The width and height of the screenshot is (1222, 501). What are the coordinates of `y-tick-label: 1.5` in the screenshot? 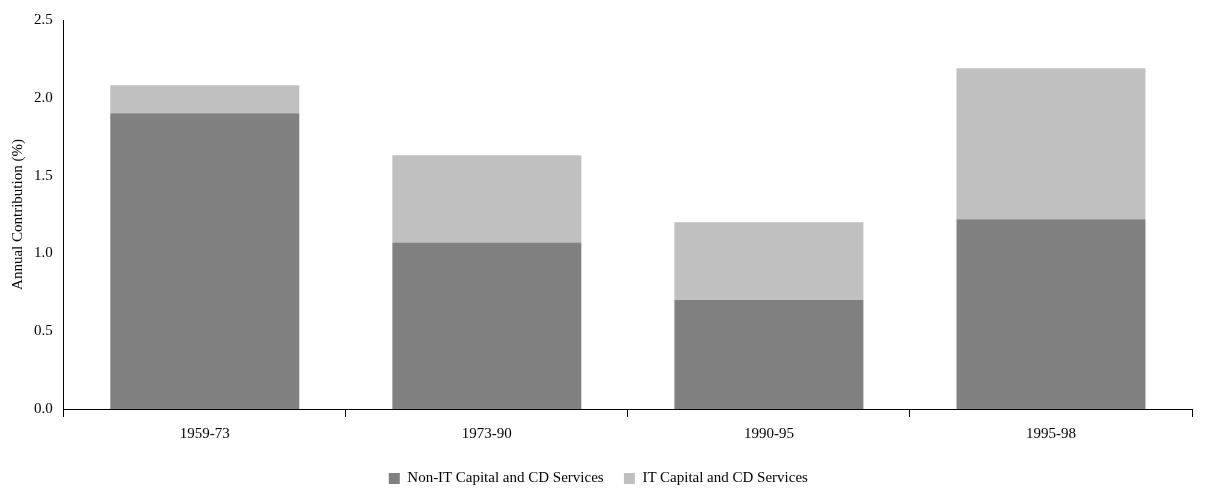 It's located at (43, 174).